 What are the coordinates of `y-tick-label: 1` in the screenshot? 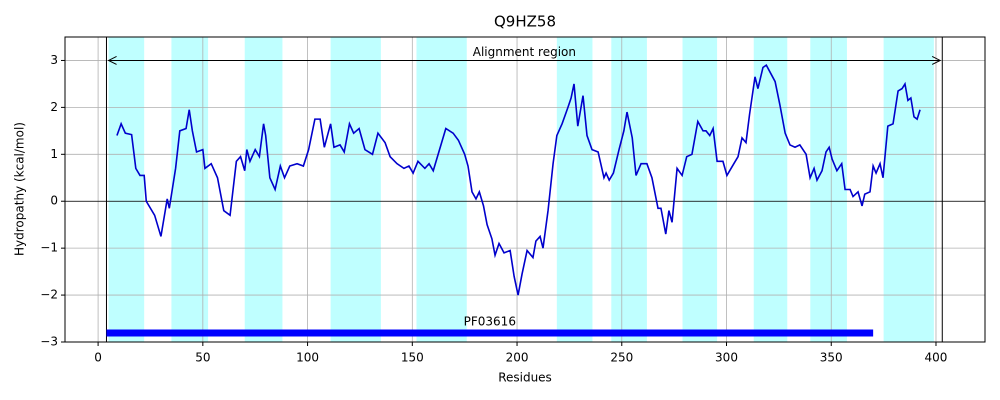 It's located at (54, 154).